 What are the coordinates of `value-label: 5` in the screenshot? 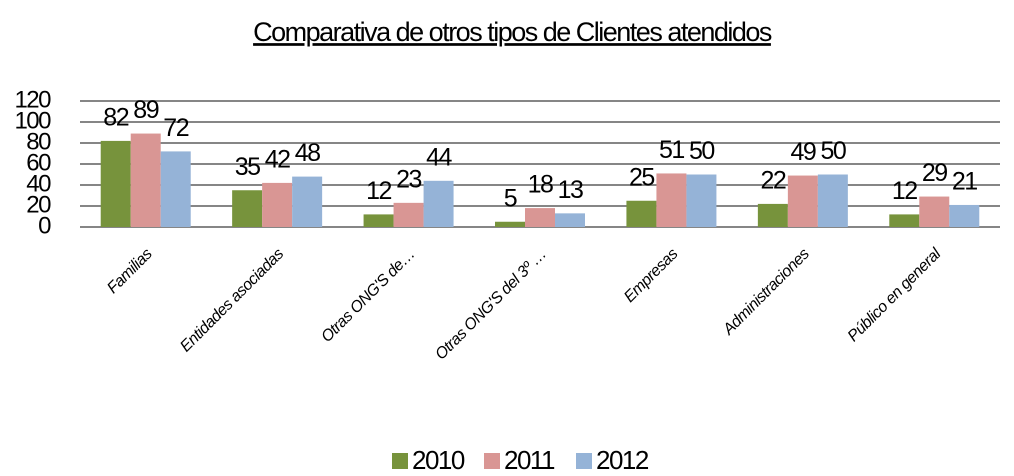 It's located at (510, 198).